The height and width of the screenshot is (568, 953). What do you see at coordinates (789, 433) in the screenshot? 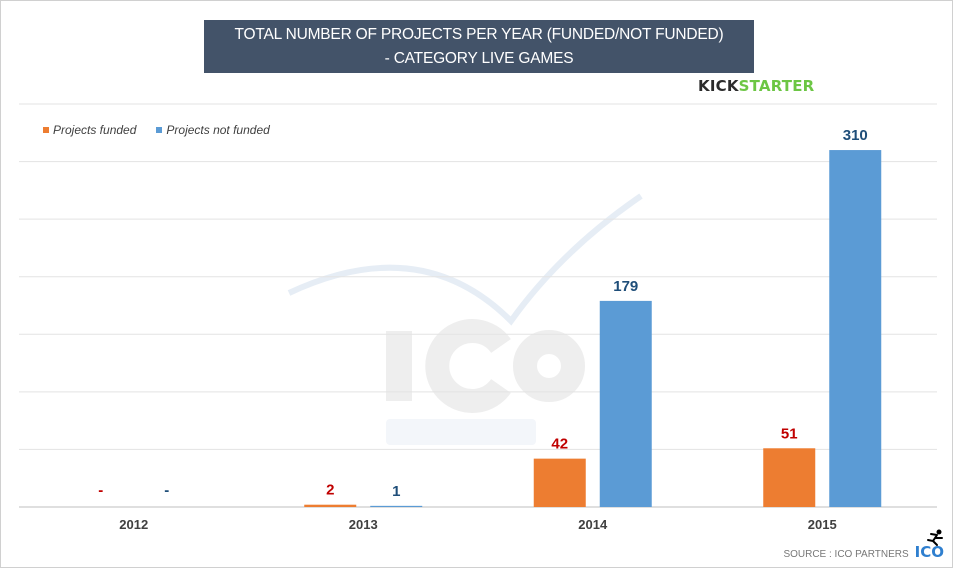
I see `data-label: 51` at bounding box center [789, 433].